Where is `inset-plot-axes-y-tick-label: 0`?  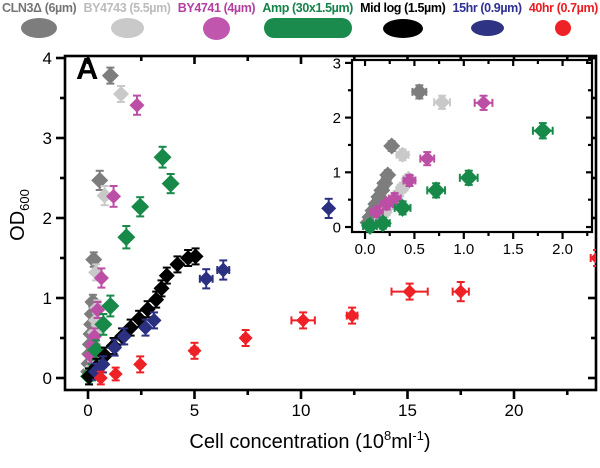
inset-plot-axes-y-tick-label: 0 is located at coordinates (337, 227).